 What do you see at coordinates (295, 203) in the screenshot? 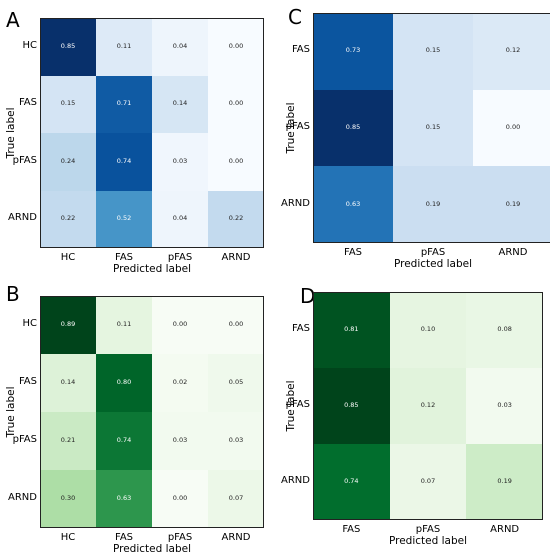
I see `panel-c-ytick: ARND` at bounding box center [295, 203].